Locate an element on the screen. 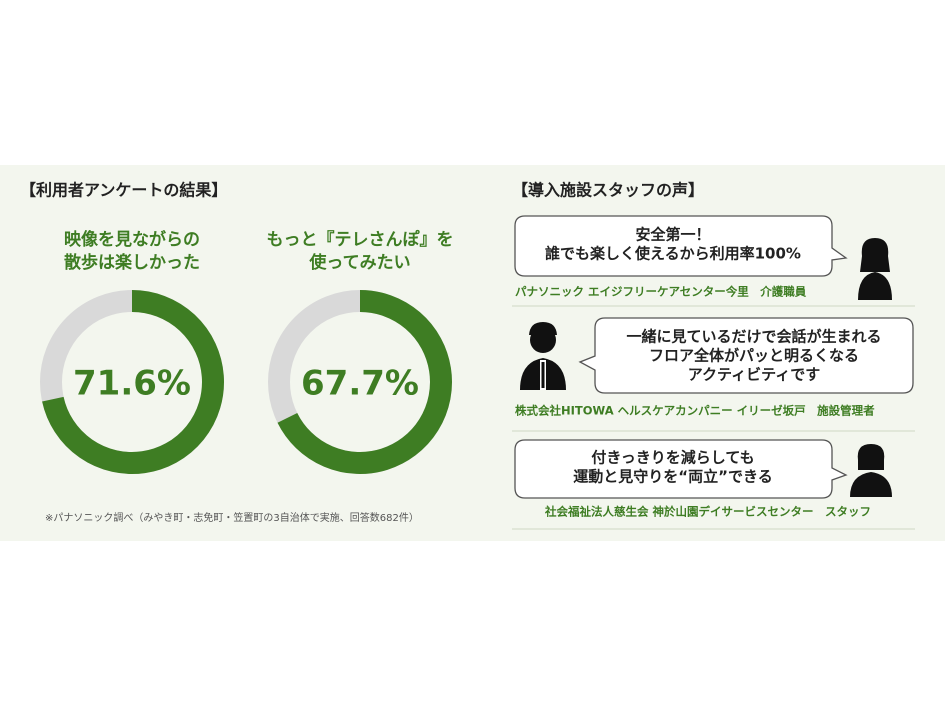 This screenshot has height=712, width=945. quote-line: アクティビティです is located at coordinates (754, 375).